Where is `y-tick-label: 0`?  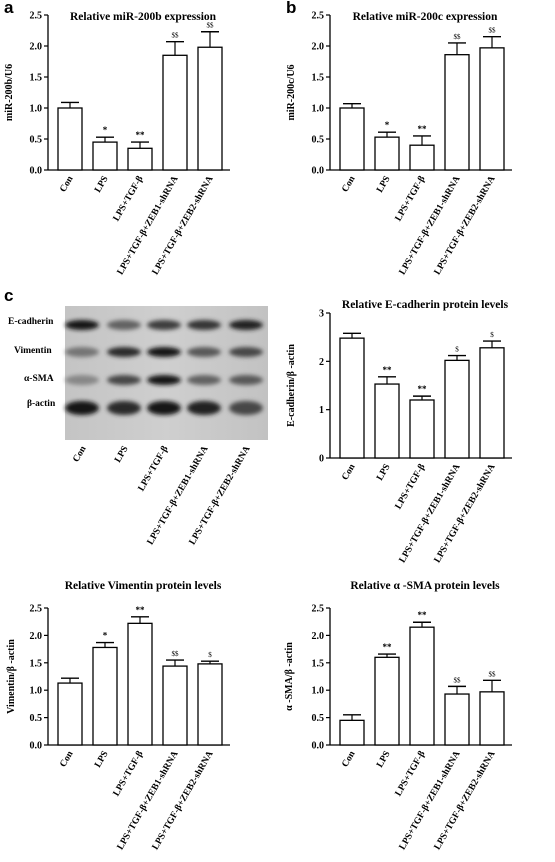 y-tick-label: 0 is located at coordinates (321, 459).